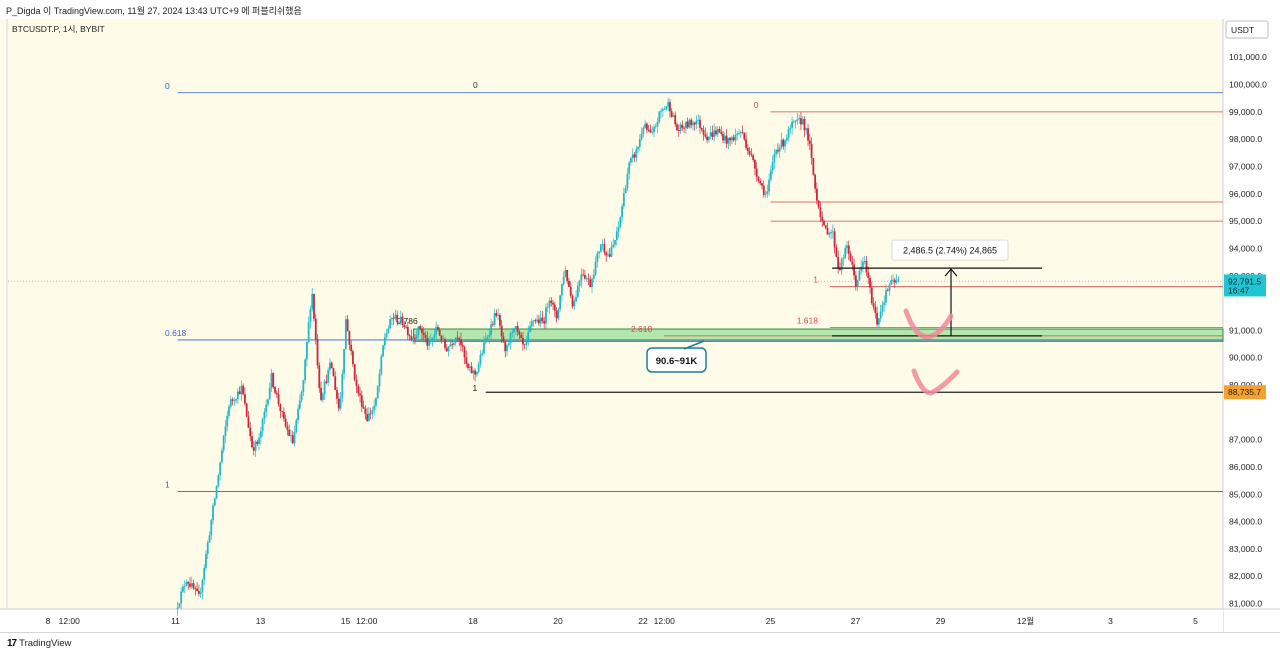  I want to click on currency-badge, so click(1247, 29).